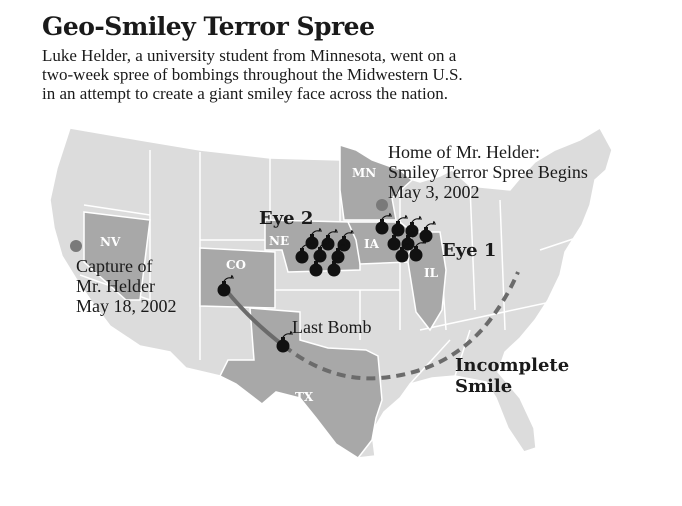 The height and width of the screenshot is (506, 682). I want to click on eye2-label: Eye 2, so click(286, 218).